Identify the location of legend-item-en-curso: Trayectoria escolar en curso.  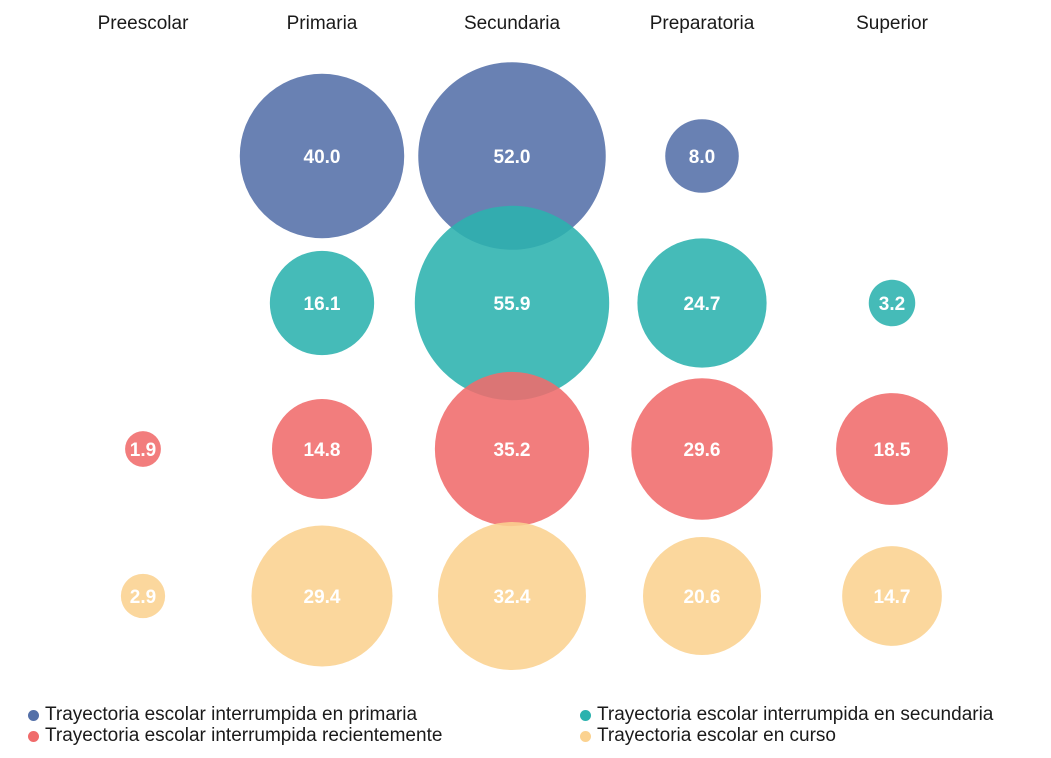
(708, 736).